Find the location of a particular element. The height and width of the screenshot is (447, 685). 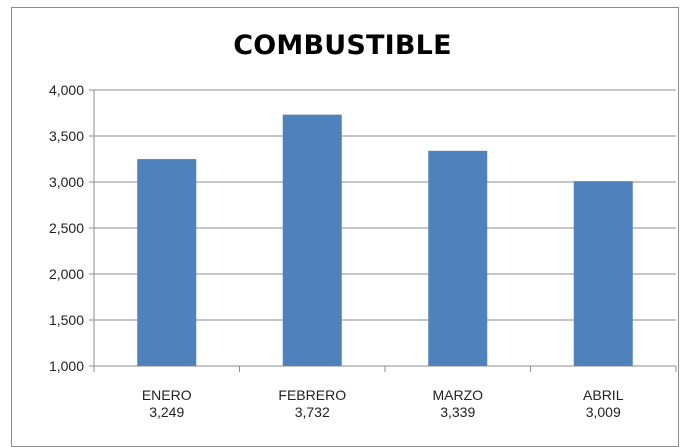

bar-marzo is located at coordinates (458, 258).